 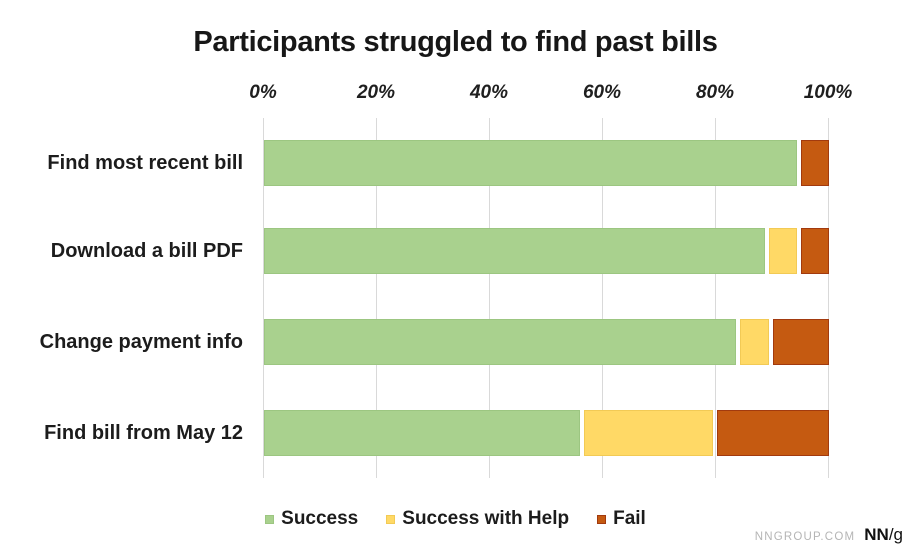 I want to click on nng-logo-nn: NN, so click(x=876, y=534).